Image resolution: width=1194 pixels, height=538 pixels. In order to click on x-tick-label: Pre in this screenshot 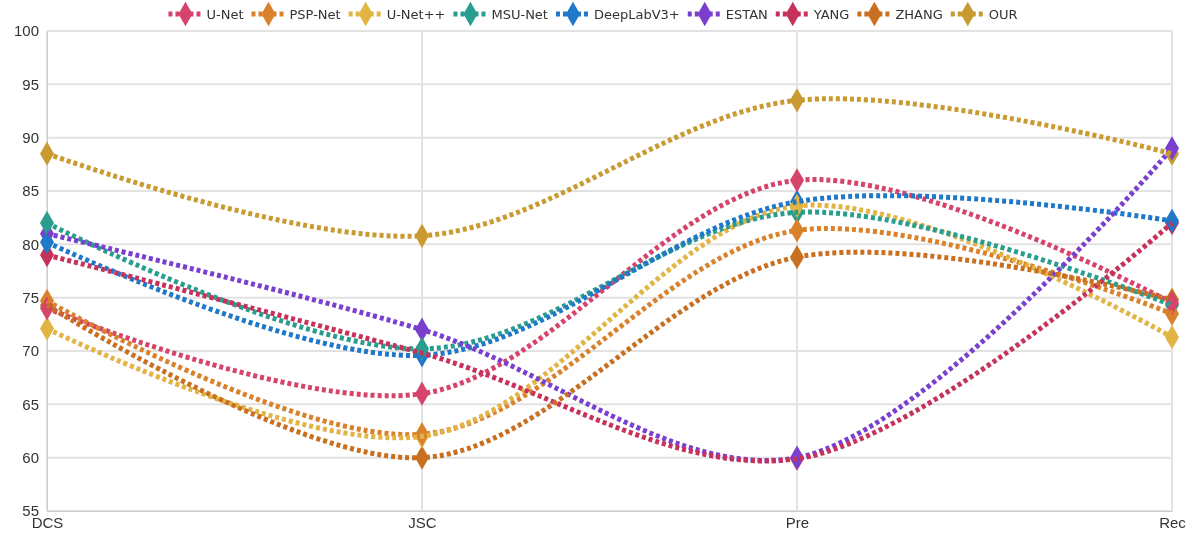, I will do `click(797, 522)`.